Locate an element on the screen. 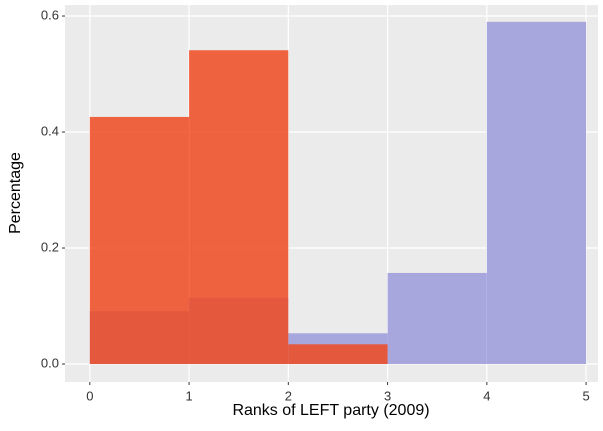 The image size is (603, 431). x-axis-title: Ranks of LEFT party (2009) is located at coordinates (330, 410).